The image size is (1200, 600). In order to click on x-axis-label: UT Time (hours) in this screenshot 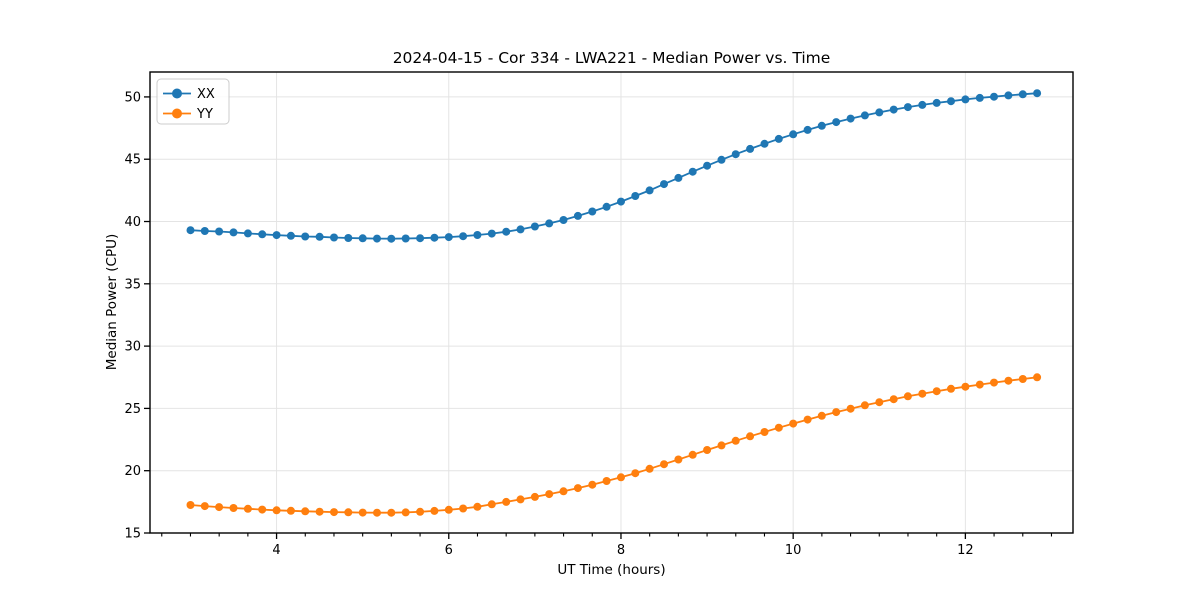, I will do `click(611, 570)`.